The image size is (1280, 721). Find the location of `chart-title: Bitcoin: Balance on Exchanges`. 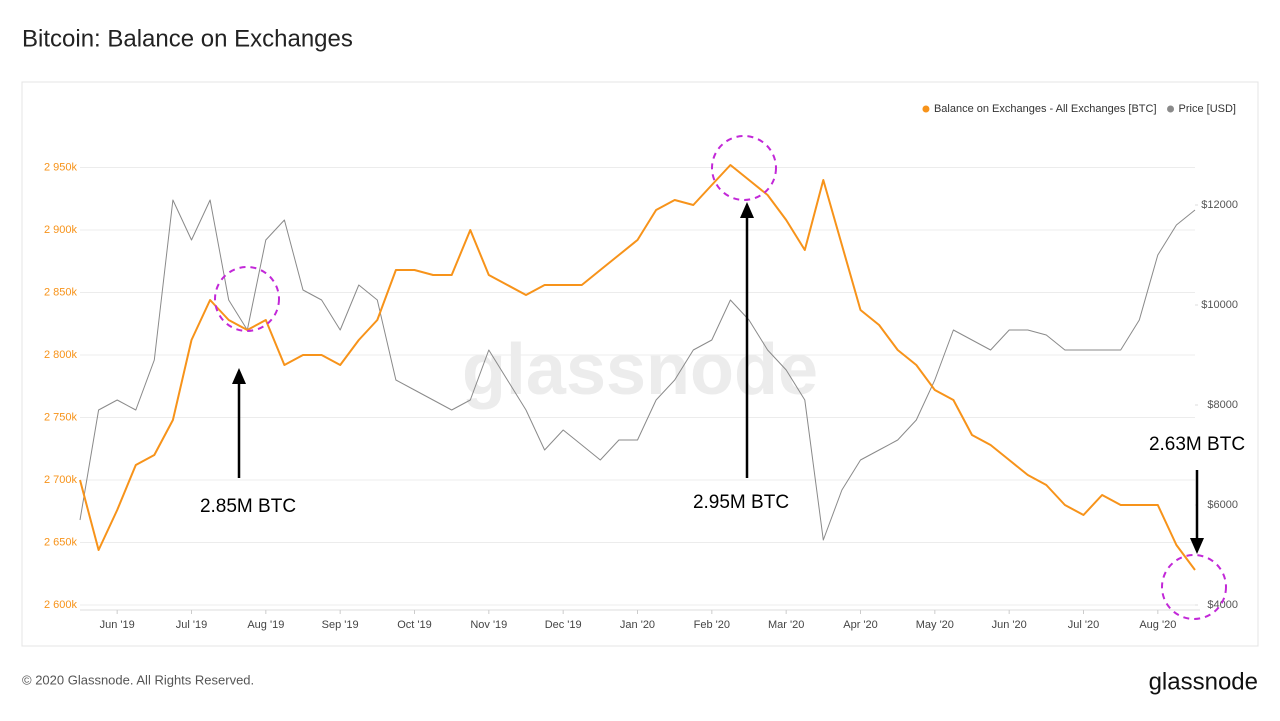

chart-title: Bitcoin: Balance on Exchanges is located at coordinates (187, 38).